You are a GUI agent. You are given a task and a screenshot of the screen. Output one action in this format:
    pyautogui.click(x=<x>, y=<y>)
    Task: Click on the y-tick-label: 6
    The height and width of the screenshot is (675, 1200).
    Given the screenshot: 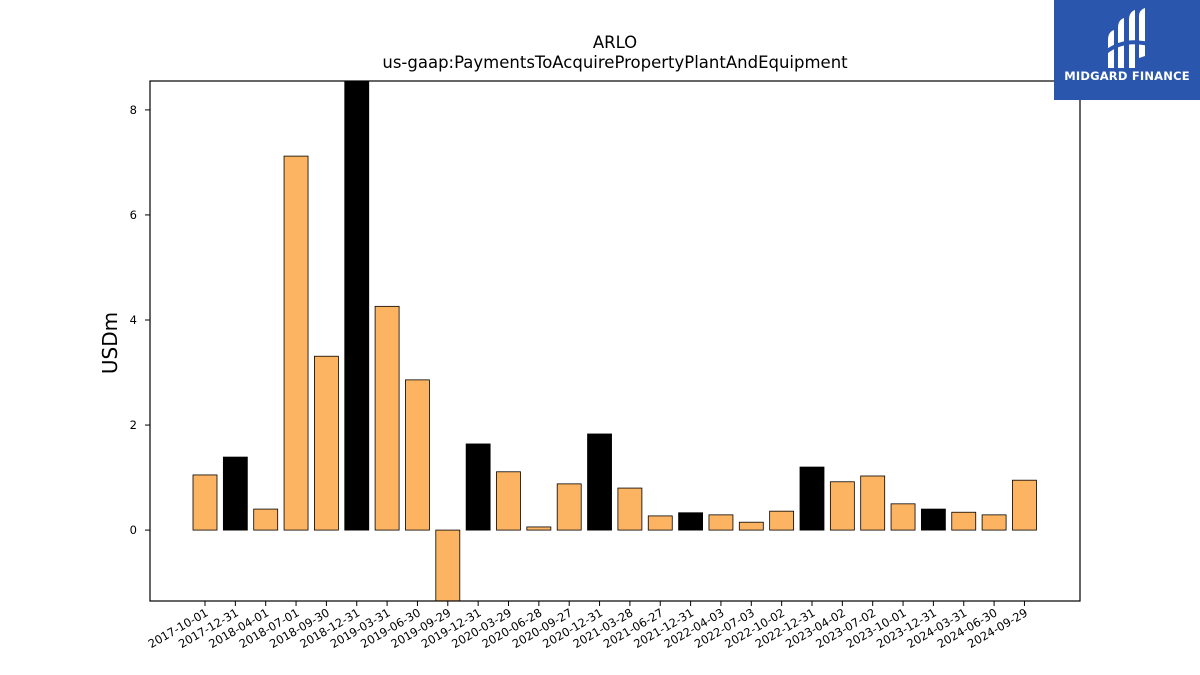 What is the action you would take?
    pyautogui.click(x=133, y=215)
    